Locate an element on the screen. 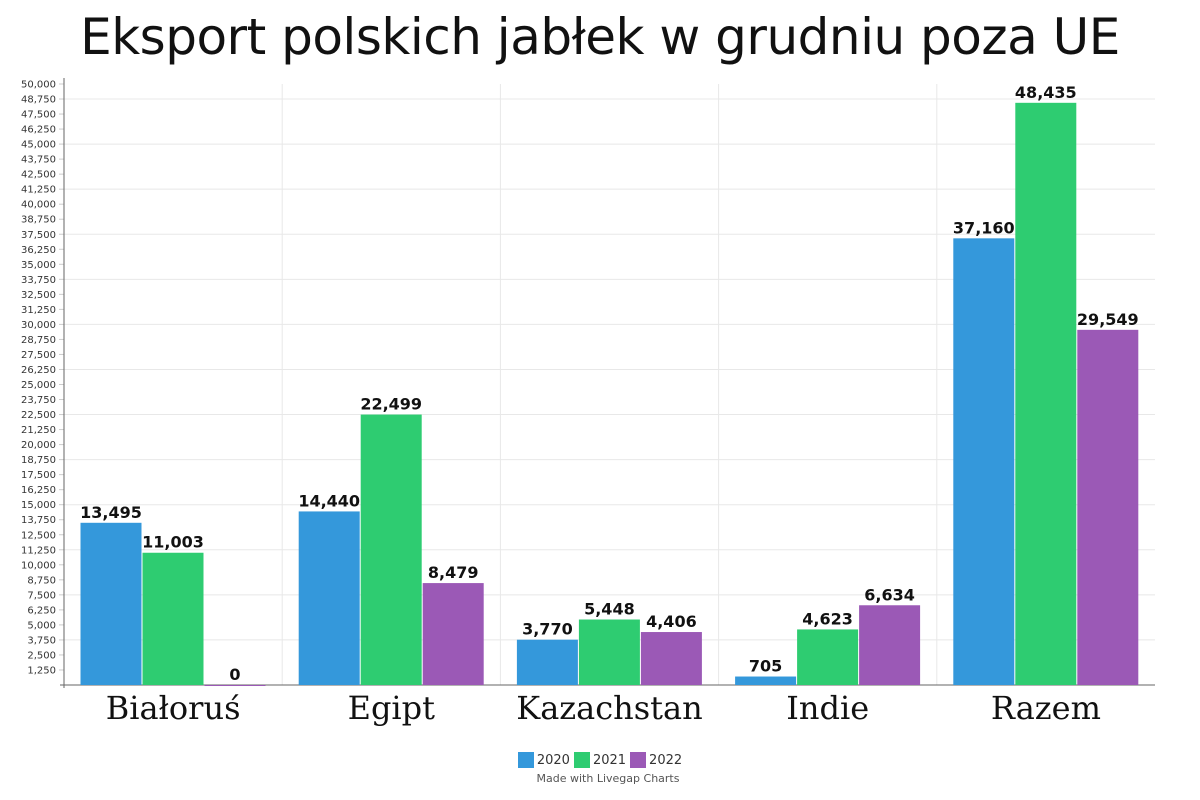 The width and height of the screenshot is (1200, 800). y-tick-label: 18,750 is located at coordinates (38, 460).